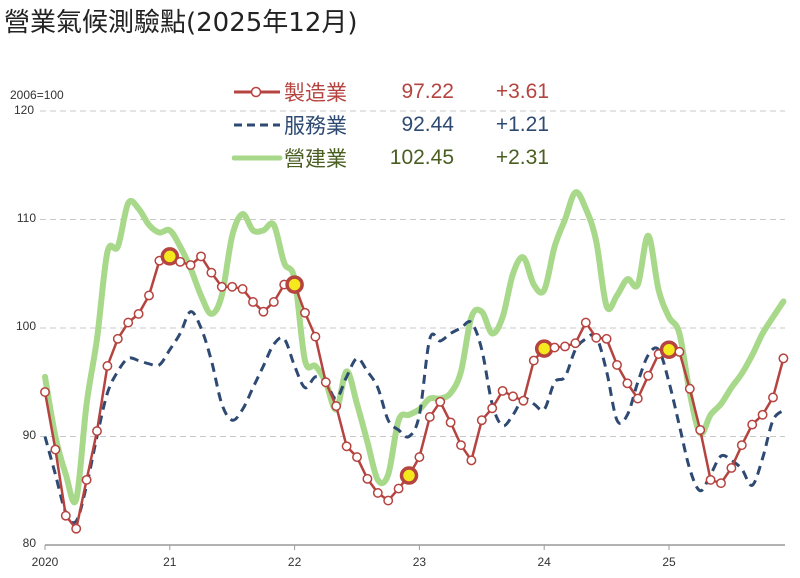  Describe the element at coordinates (294, 562) in the screenshot. I see `x-tick-label: 22` at that location.